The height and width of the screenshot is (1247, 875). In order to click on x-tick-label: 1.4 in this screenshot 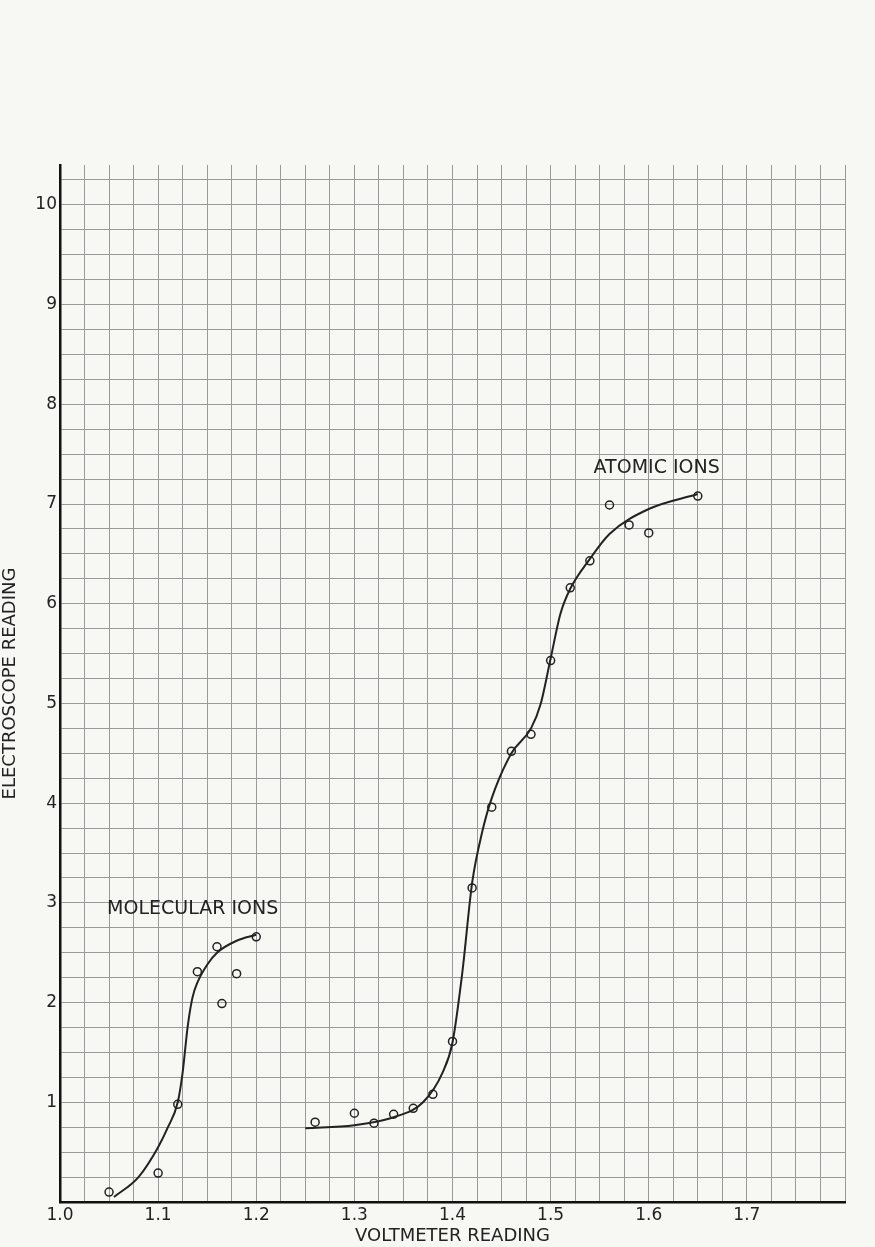, I will do `click(452, 1213)`.